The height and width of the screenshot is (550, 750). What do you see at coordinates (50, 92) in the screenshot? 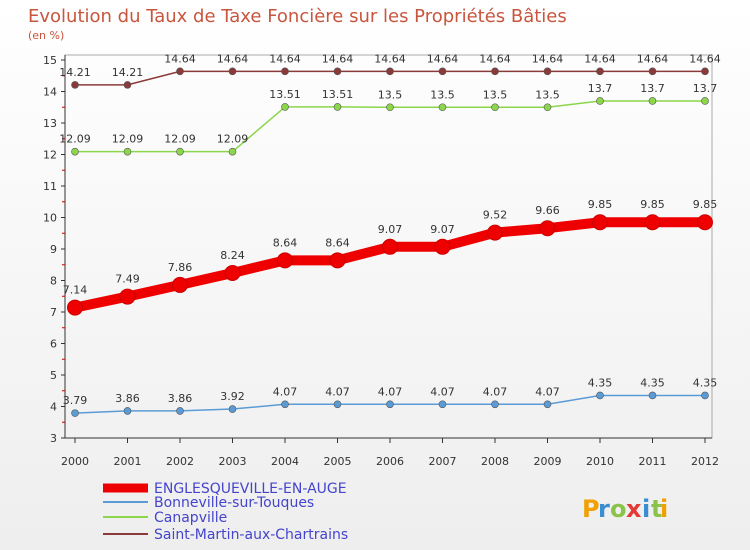
I see `y-tick-label: 14` at bounding box center [50, 92].